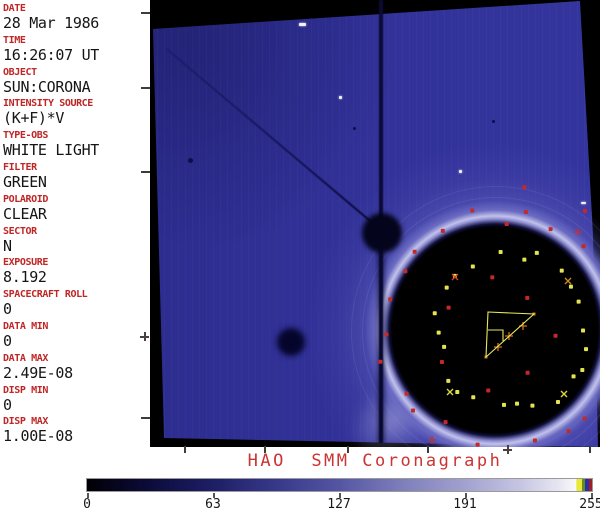  What do you see at coordinates (496, 335) in the screenshot?
I see `region-outline-step` at bounding box center [496, 335].